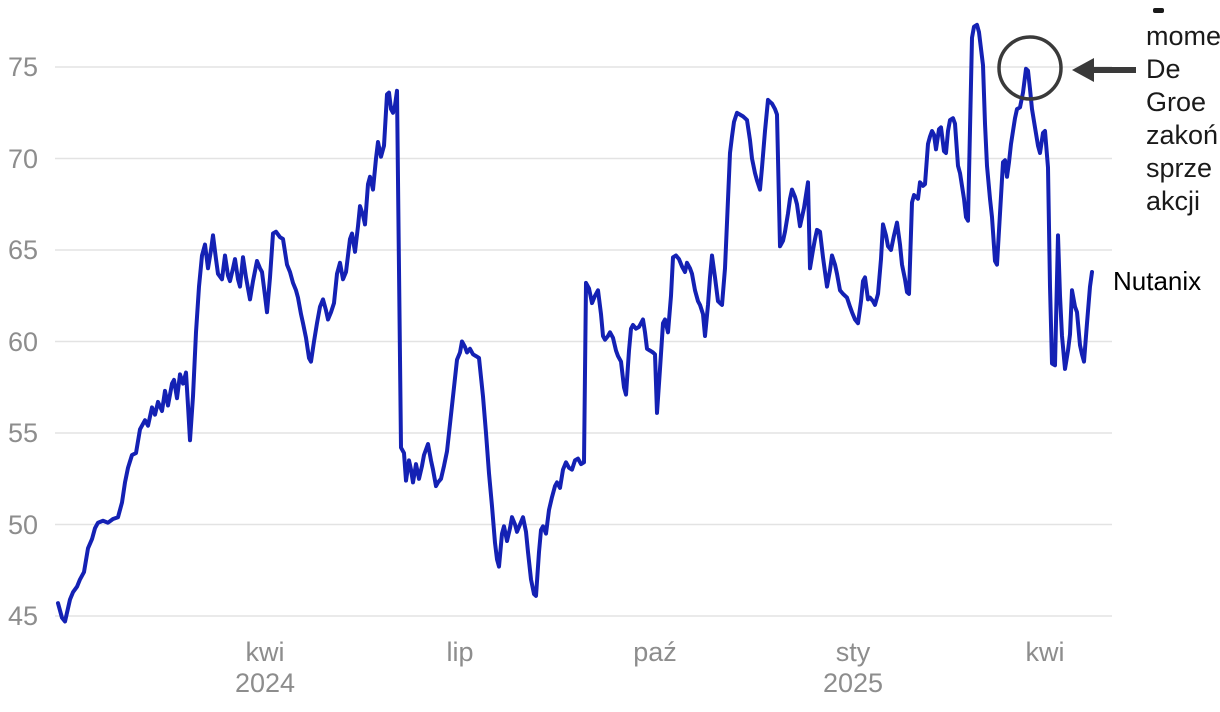  What do you see at coordinates (1182, 135) in the screenshot?
I see `annotation-line-3: zakoń` at bounding box center [1182, 135].